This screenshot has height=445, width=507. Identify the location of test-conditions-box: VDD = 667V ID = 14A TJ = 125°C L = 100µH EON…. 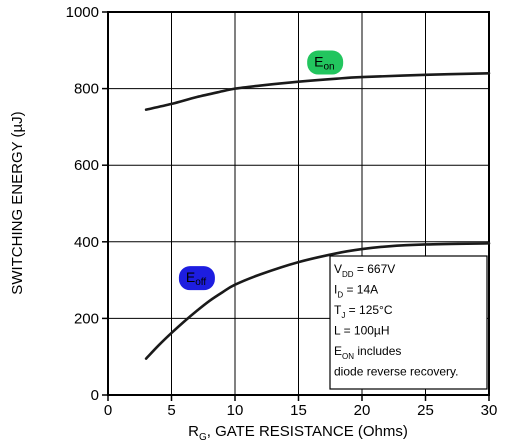
(408, 322).